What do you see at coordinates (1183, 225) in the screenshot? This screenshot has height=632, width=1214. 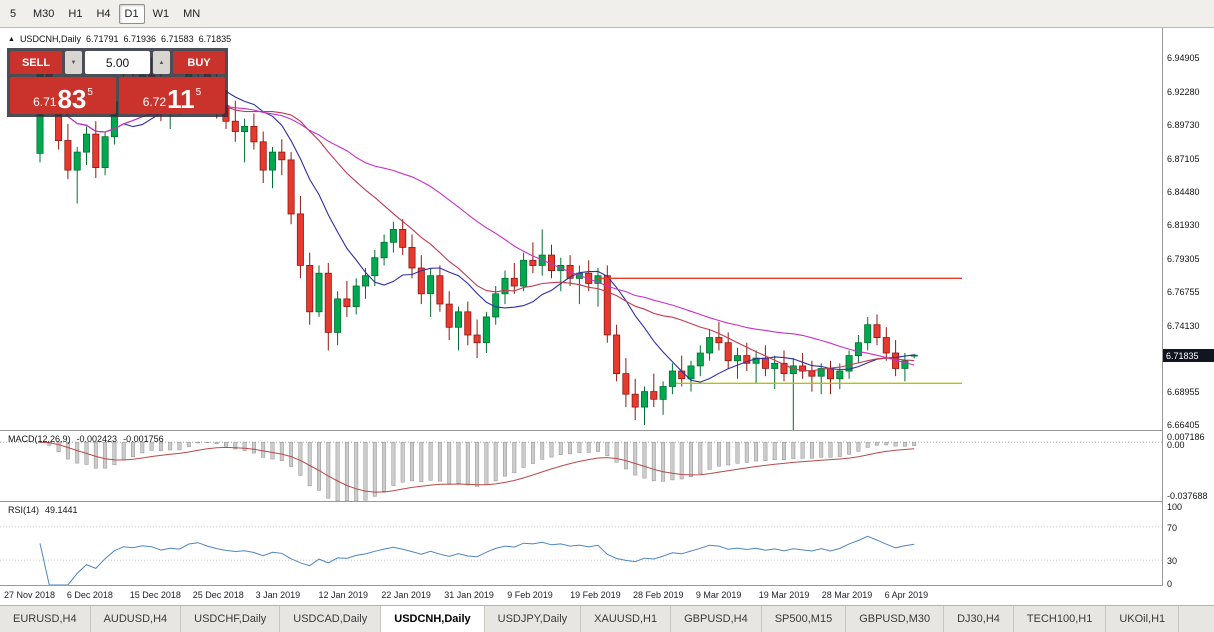 I see `price-tick-label: 6.81930` at bounding box center [1183, 225].